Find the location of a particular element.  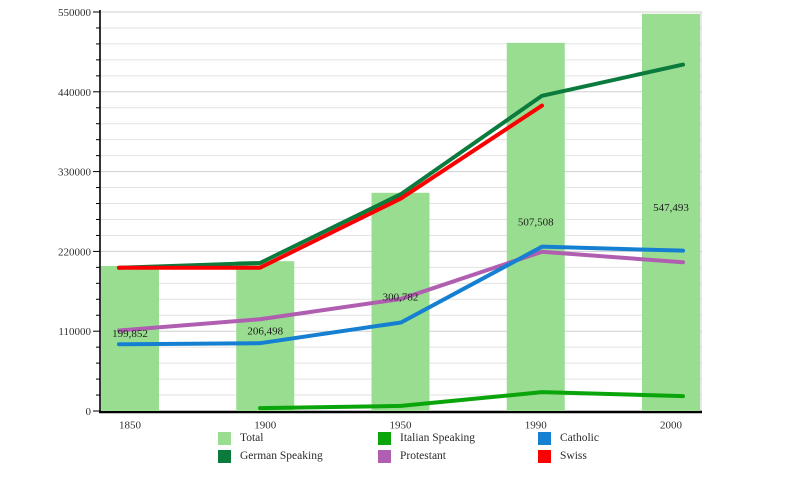

bar-value-label: 507,508 is located at coordinates (536, 222).